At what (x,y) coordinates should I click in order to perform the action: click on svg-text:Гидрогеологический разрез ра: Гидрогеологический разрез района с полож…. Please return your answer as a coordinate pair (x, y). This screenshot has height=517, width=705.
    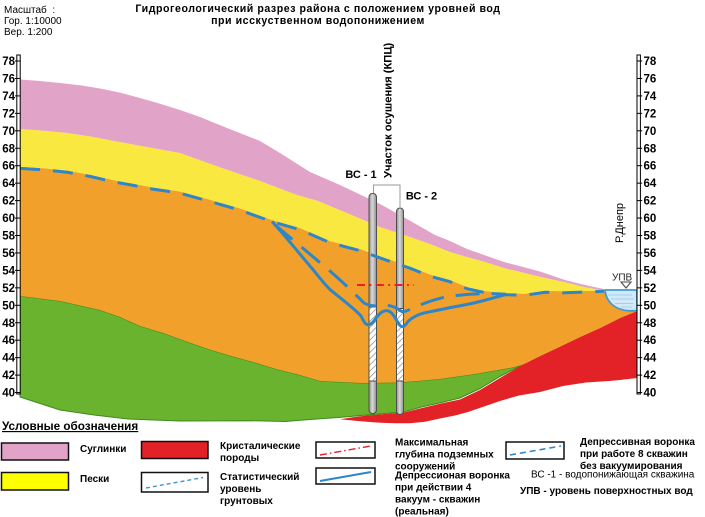
    Looking at the image, I should click on (317, 9).